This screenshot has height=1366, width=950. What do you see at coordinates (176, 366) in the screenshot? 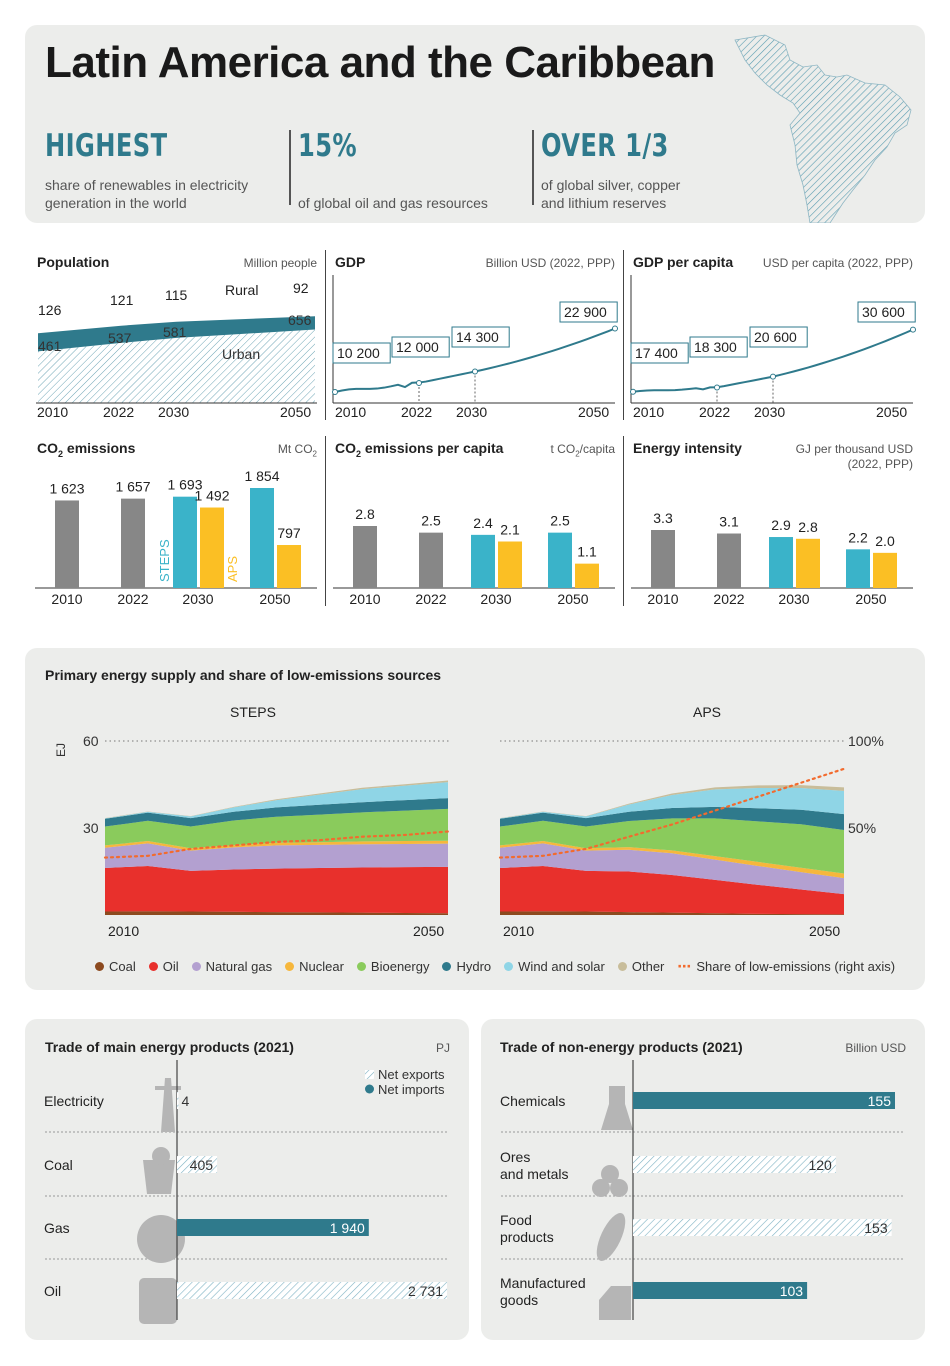
I see `urban-area` at bounding box center [176, 366].